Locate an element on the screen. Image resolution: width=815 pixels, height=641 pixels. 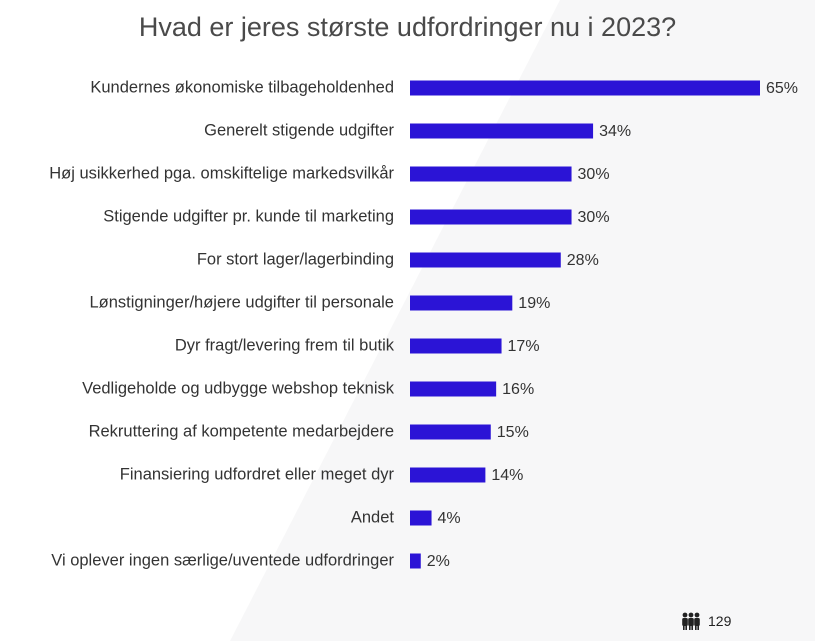
people-icon is located at coordinates (691, 621).